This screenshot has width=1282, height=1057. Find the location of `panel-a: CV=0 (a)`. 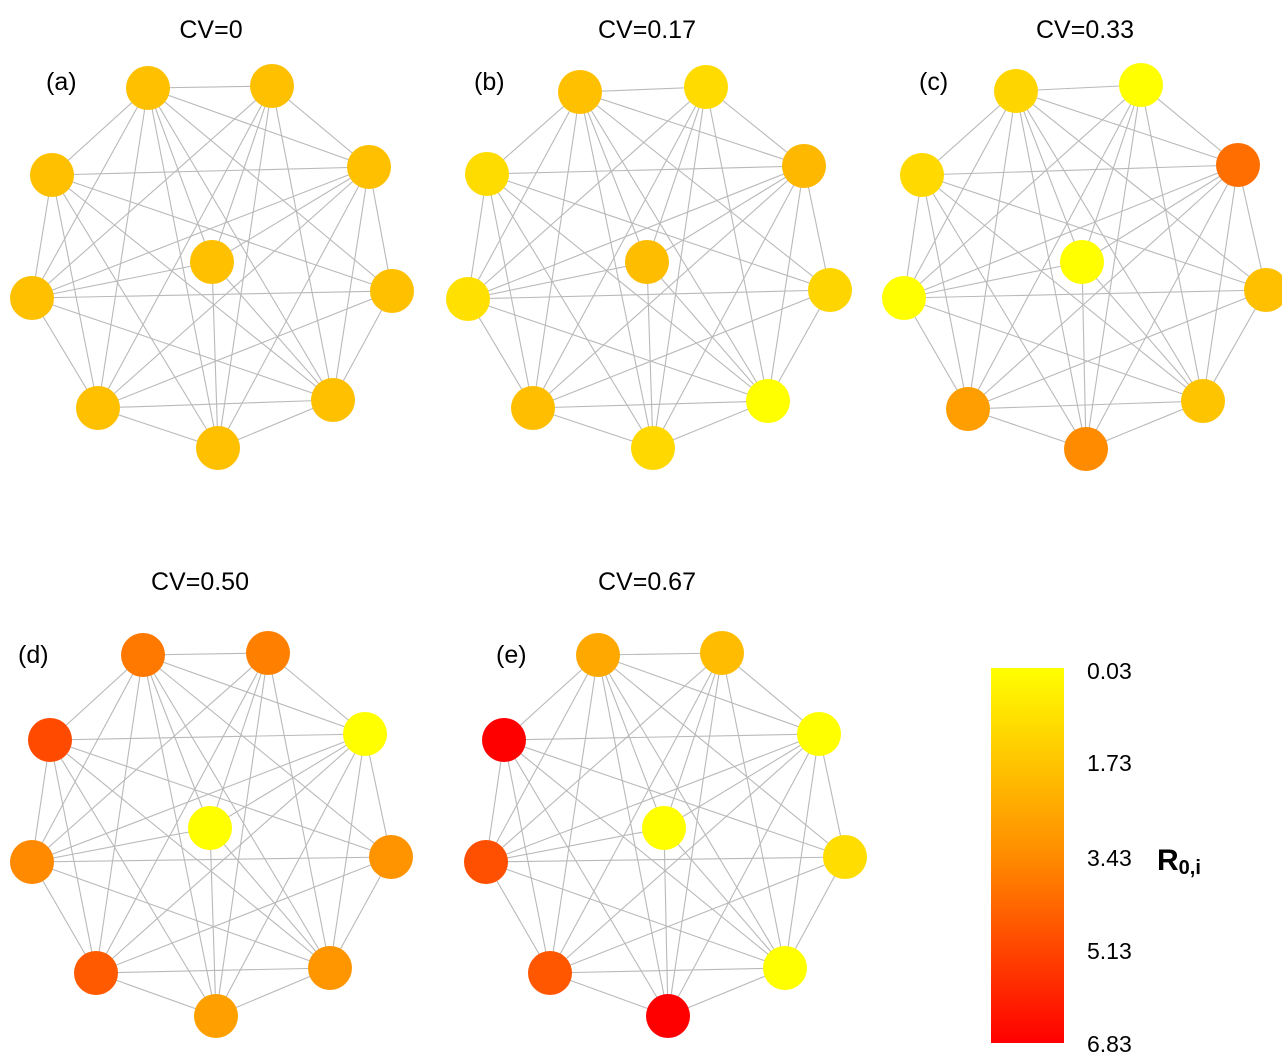

panel-a: CV=0 (a) is located at coordinates (212, 243).